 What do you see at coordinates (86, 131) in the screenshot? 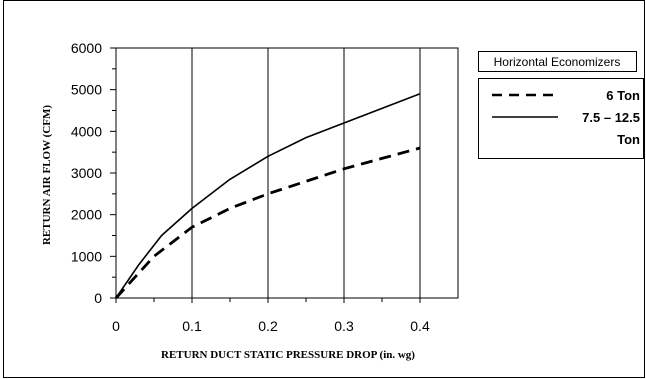
I see `y-tick-label: 4000` at bounding box center [86, 131].